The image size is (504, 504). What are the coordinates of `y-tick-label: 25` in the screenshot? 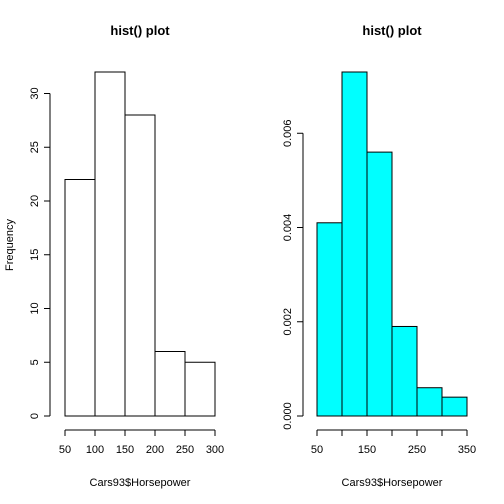 It's located at (35, 147).